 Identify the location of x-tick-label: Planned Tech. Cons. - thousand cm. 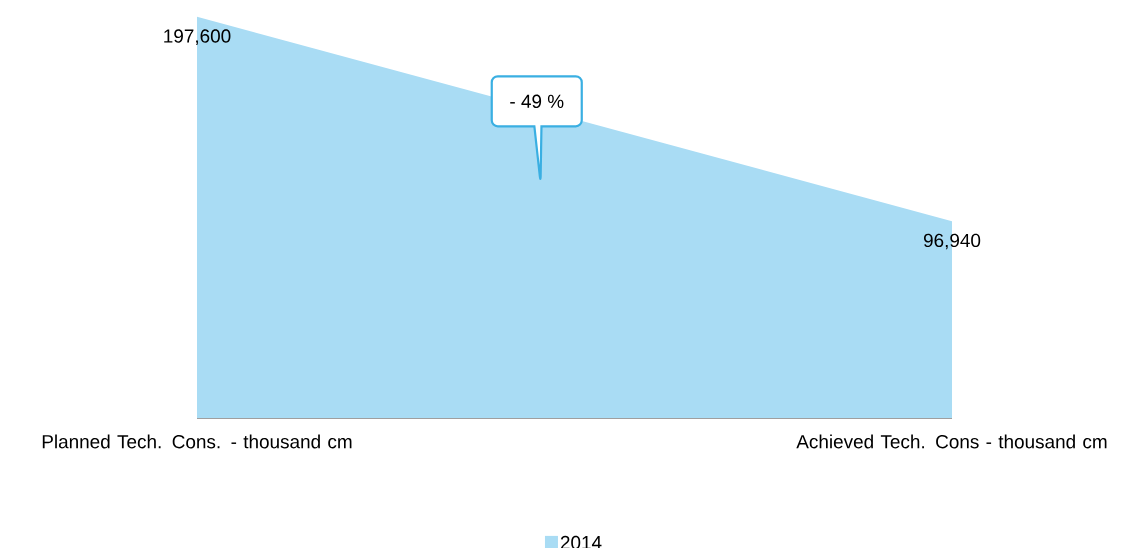
(197, 441).